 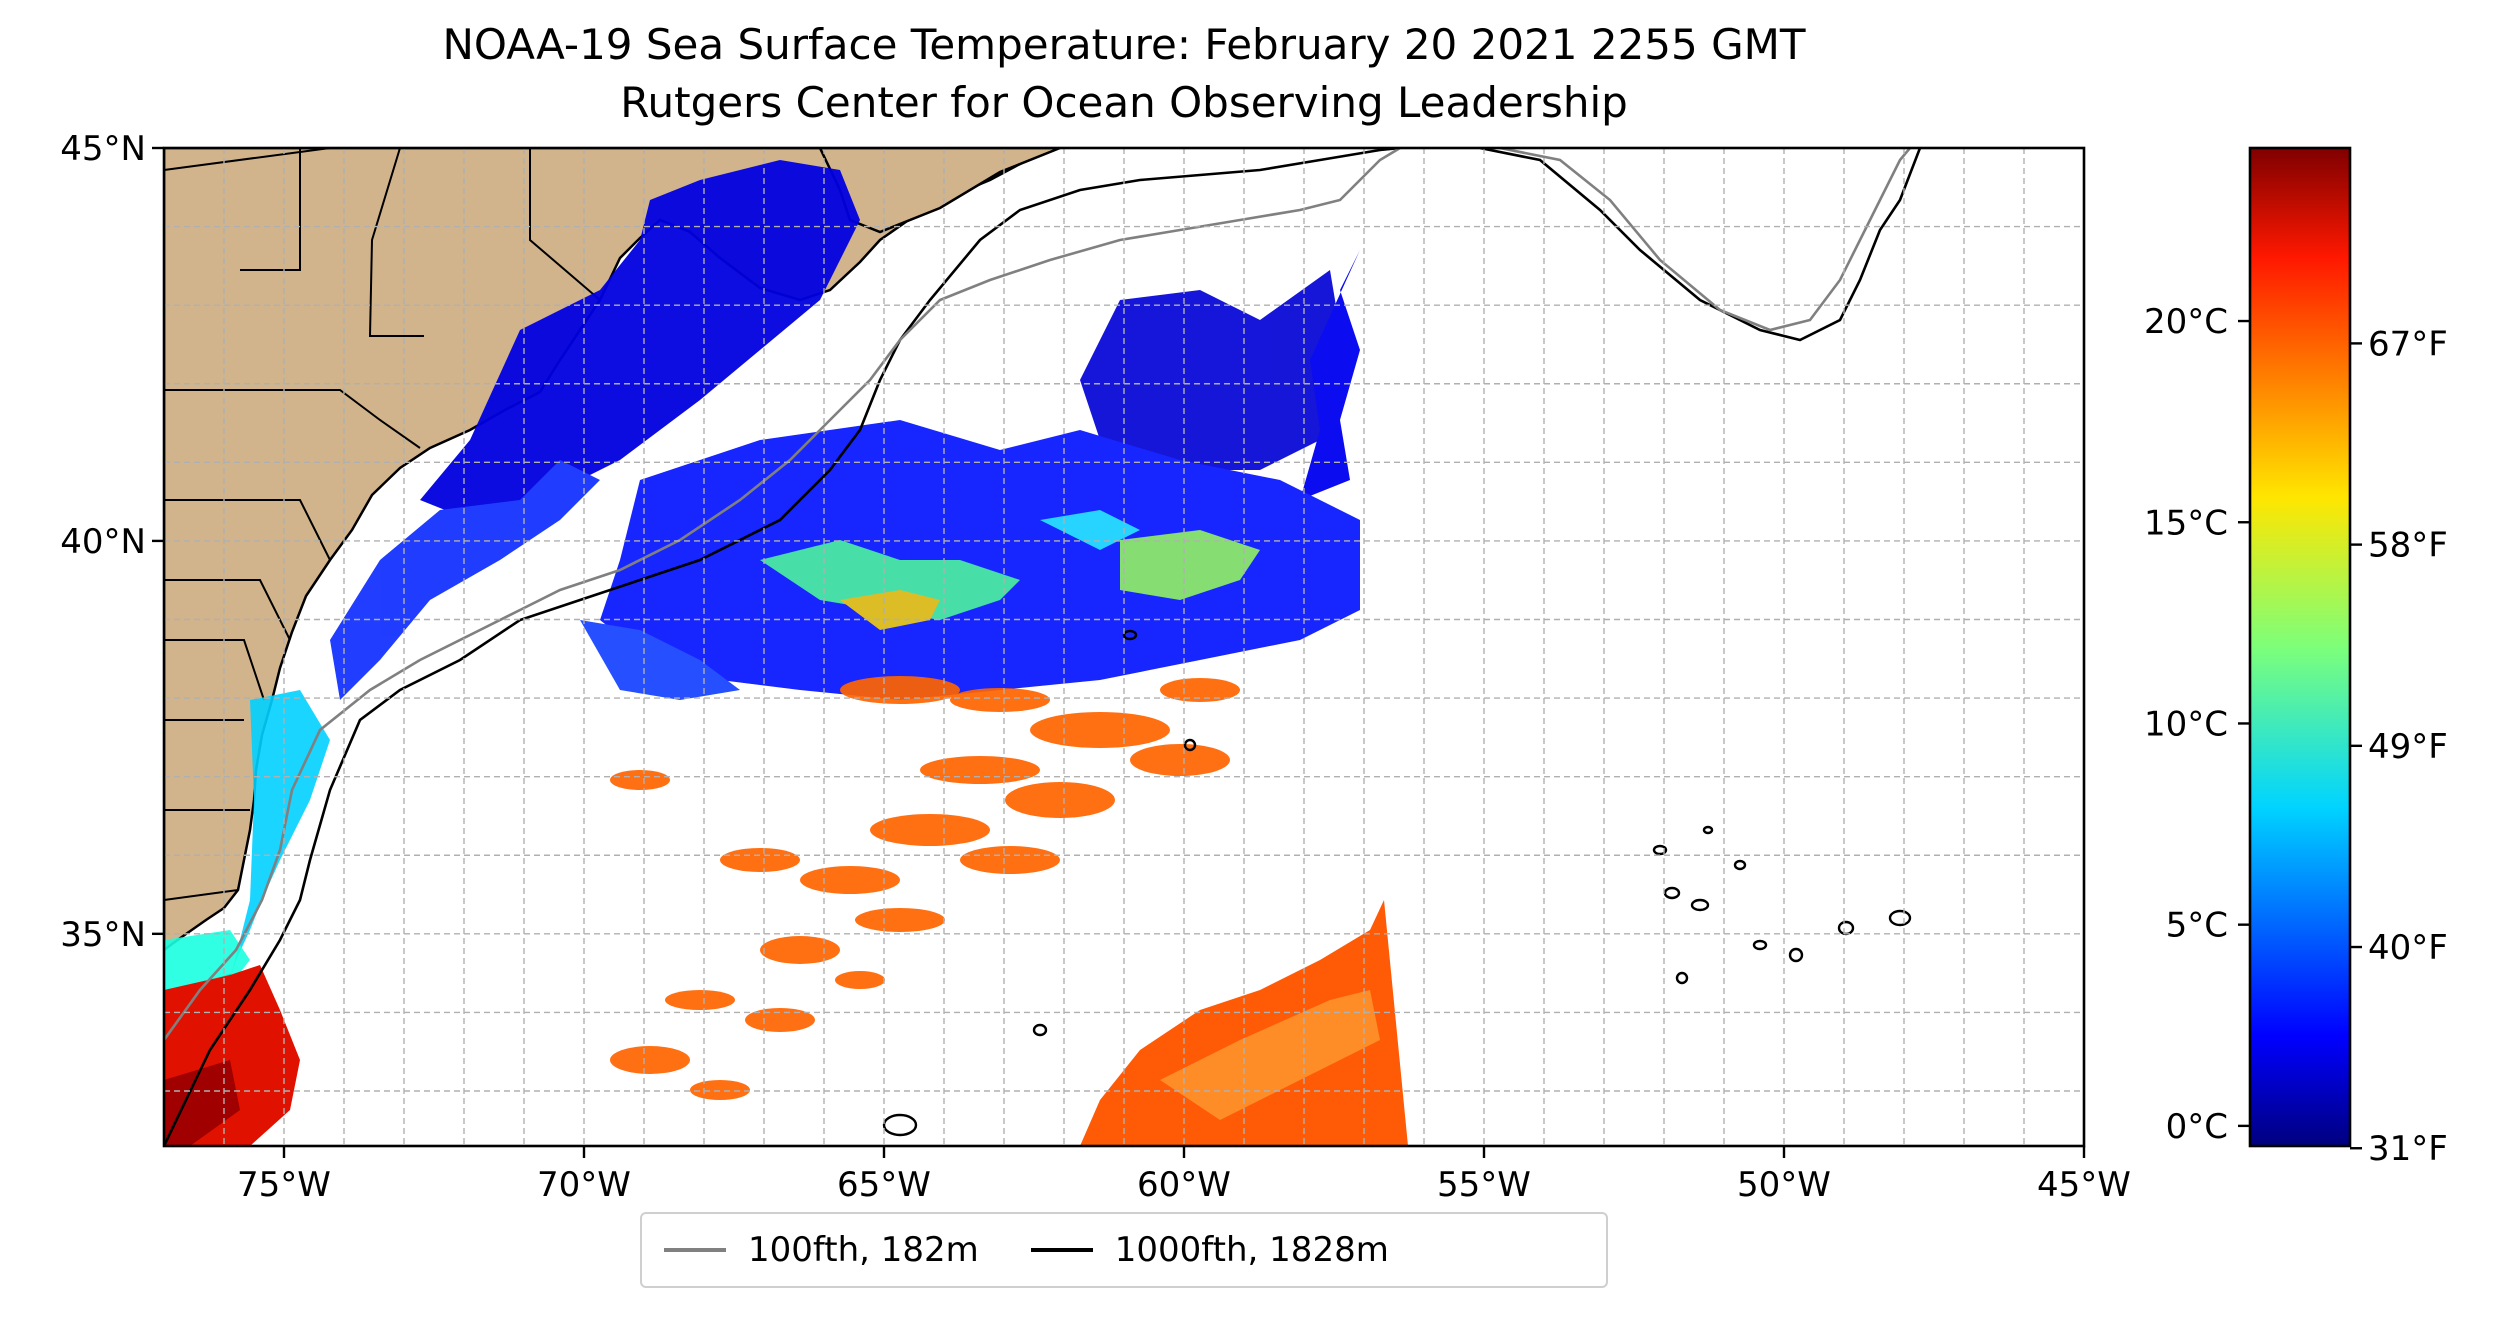 What do you see at coordinates (103, 149) in the screenshot?
I see `lat-tick-label: 45°N` at bounding box center [103, 149].